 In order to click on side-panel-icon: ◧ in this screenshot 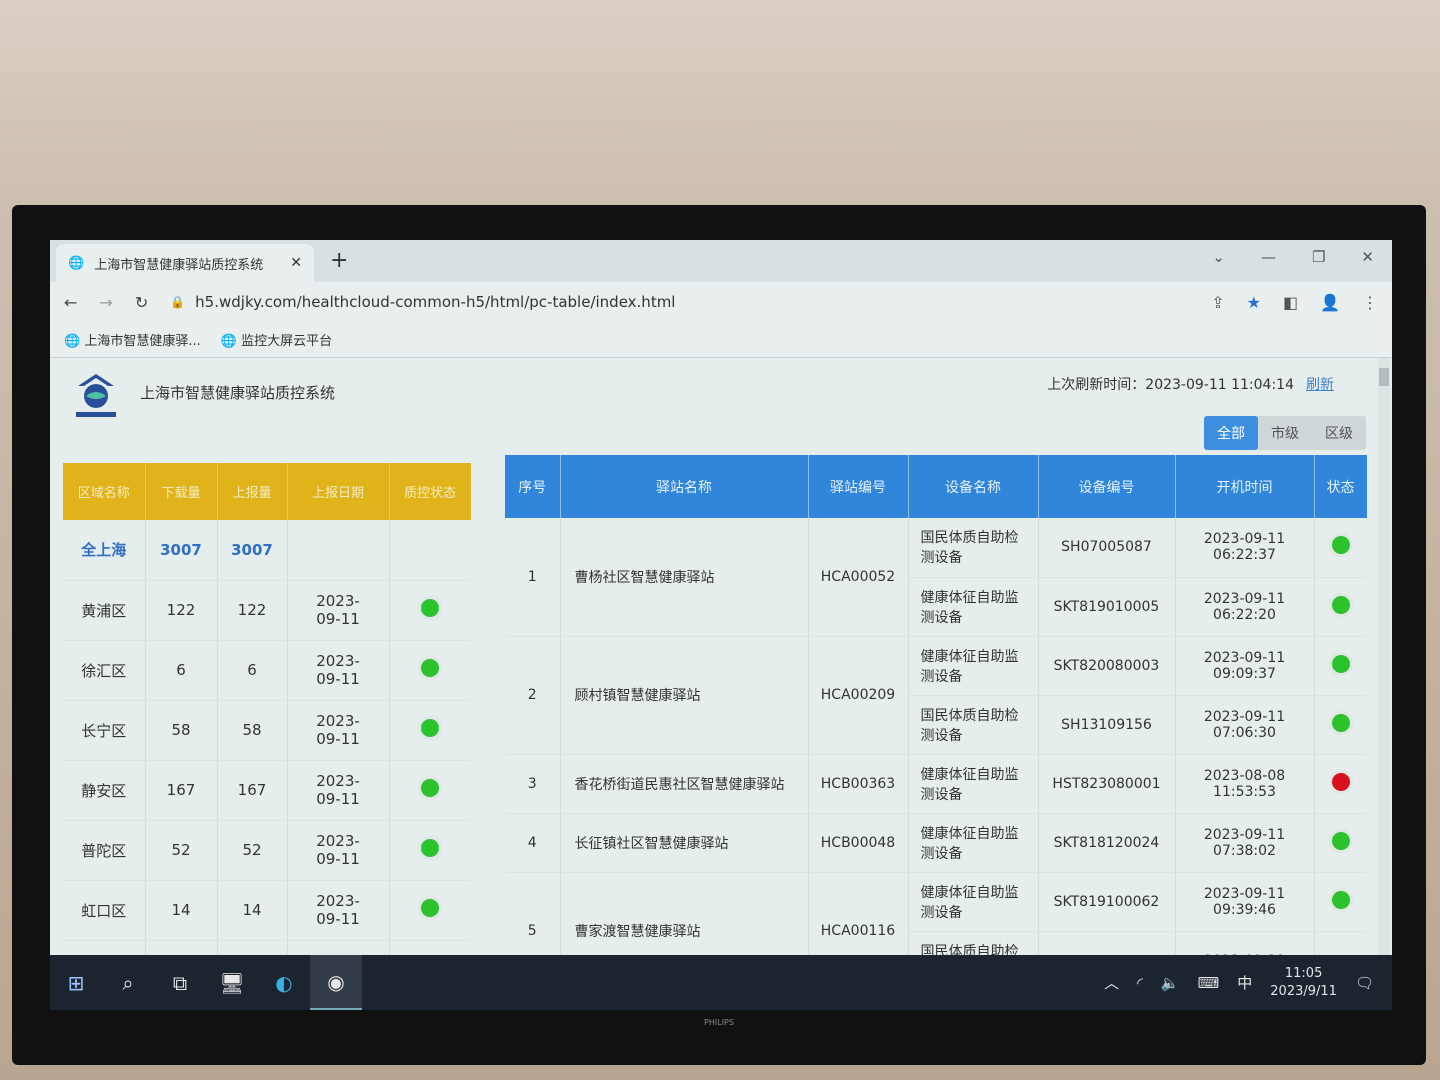, I will do `click(1290, 302)`.